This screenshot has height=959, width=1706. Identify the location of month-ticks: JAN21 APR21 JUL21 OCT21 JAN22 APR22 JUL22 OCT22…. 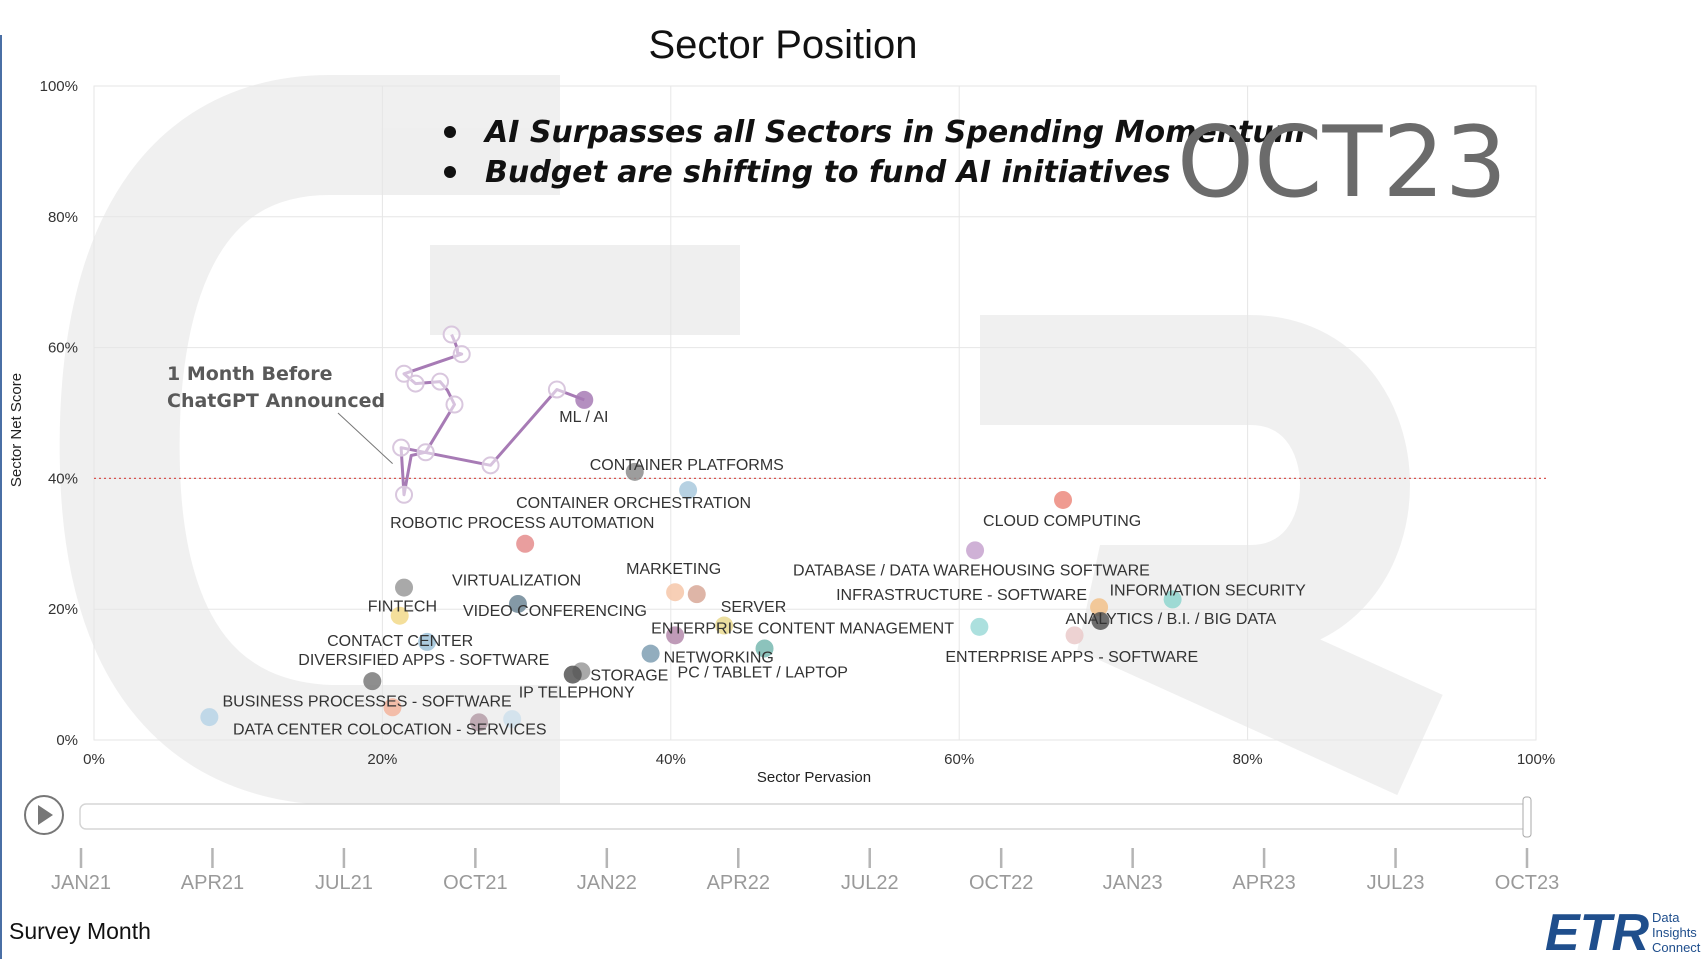
(805, 871).